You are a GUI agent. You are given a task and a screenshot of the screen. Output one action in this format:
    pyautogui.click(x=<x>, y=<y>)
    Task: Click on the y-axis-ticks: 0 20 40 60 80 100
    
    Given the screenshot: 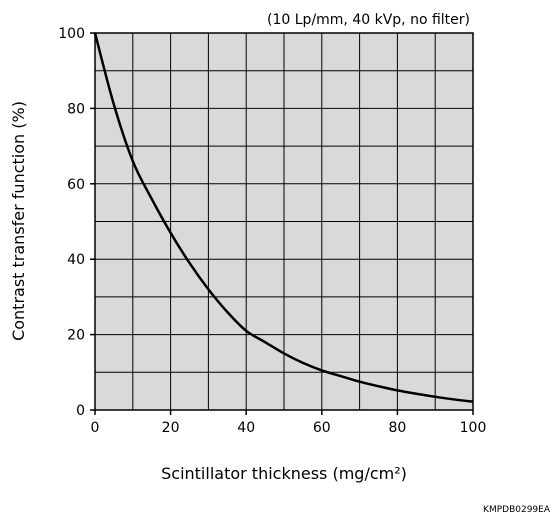 What is the action you would take?
    pyautogui.click(x=76, y=222)
    